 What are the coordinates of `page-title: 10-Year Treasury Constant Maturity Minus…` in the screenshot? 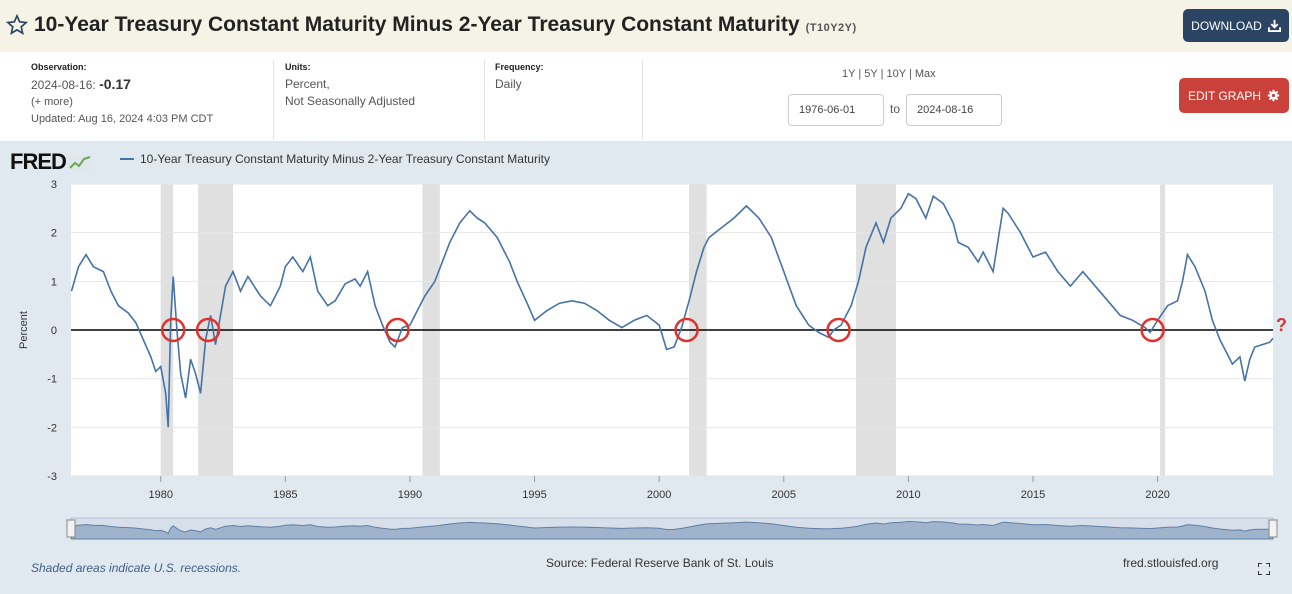 It's located at (445, 25).